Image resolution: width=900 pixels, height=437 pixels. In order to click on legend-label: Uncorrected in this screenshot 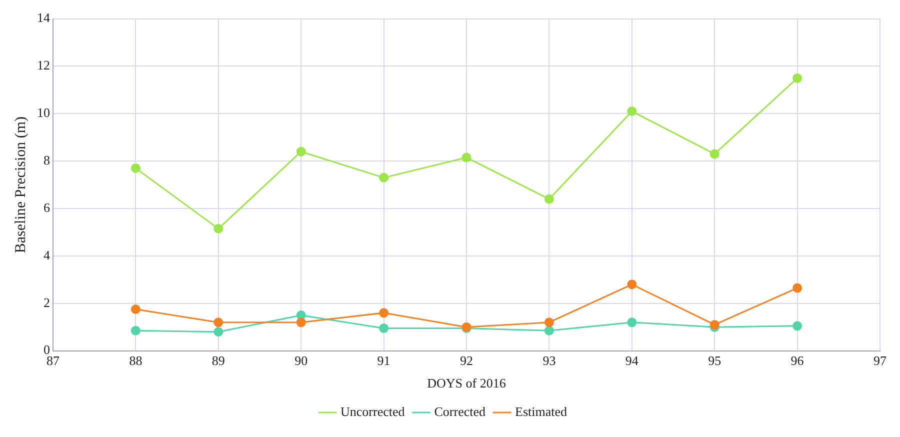, I will do `click(373, 411)`.